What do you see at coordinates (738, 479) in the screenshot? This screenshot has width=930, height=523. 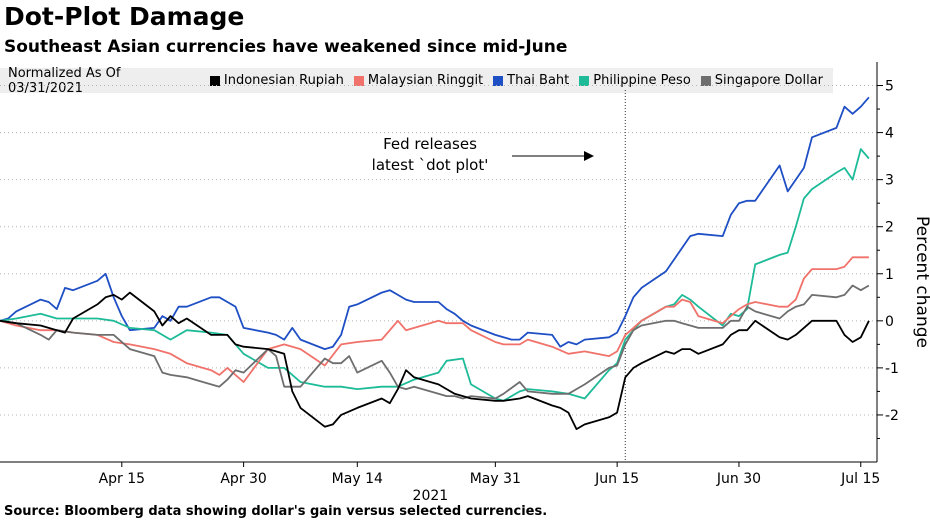 I see `x-tick-label: Jun 30` at bounding box center [738, 479].